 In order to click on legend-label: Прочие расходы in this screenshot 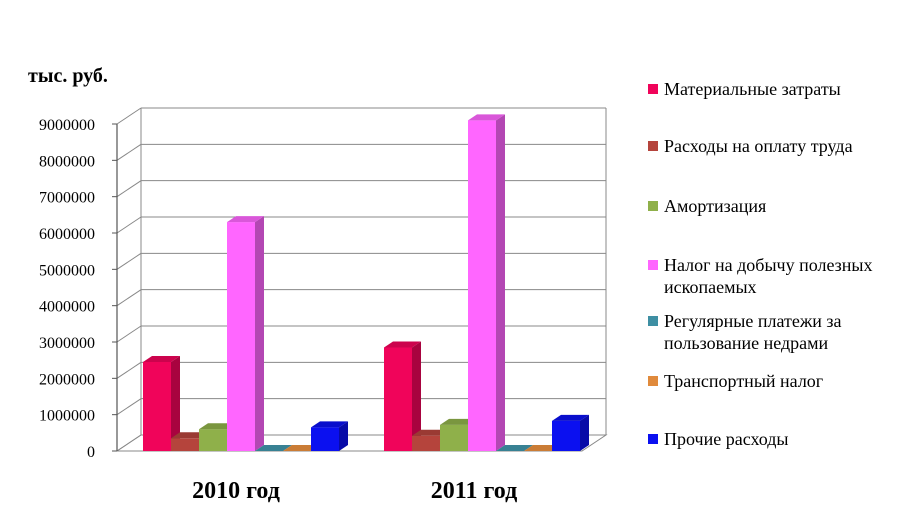, I will do `click(726, 439)`.